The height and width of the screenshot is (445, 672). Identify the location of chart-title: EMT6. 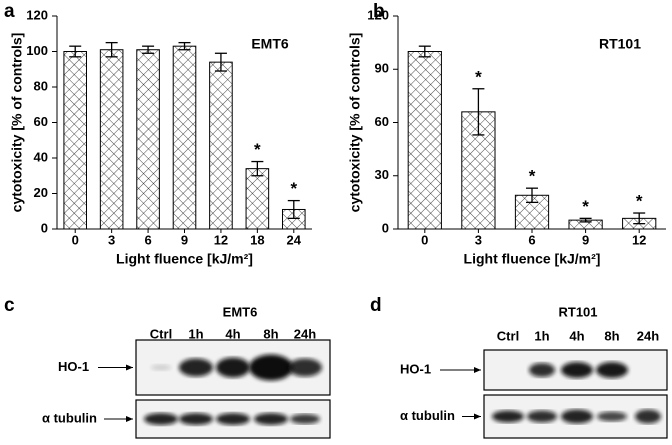
(270, 44).